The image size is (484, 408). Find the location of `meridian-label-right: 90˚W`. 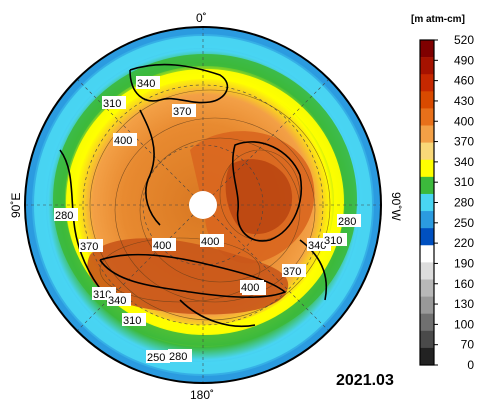

meridian-label-right: 90˚W is located at coordinates (396, 206).